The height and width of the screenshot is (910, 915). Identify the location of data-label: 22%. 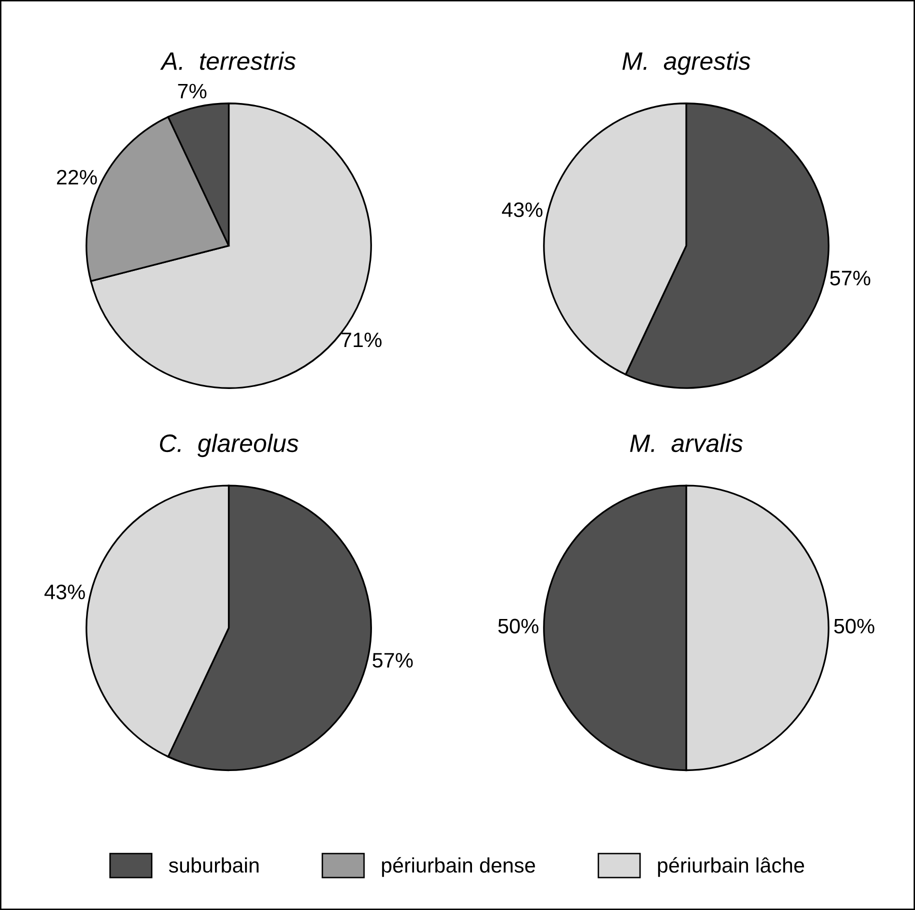
(76, 177).